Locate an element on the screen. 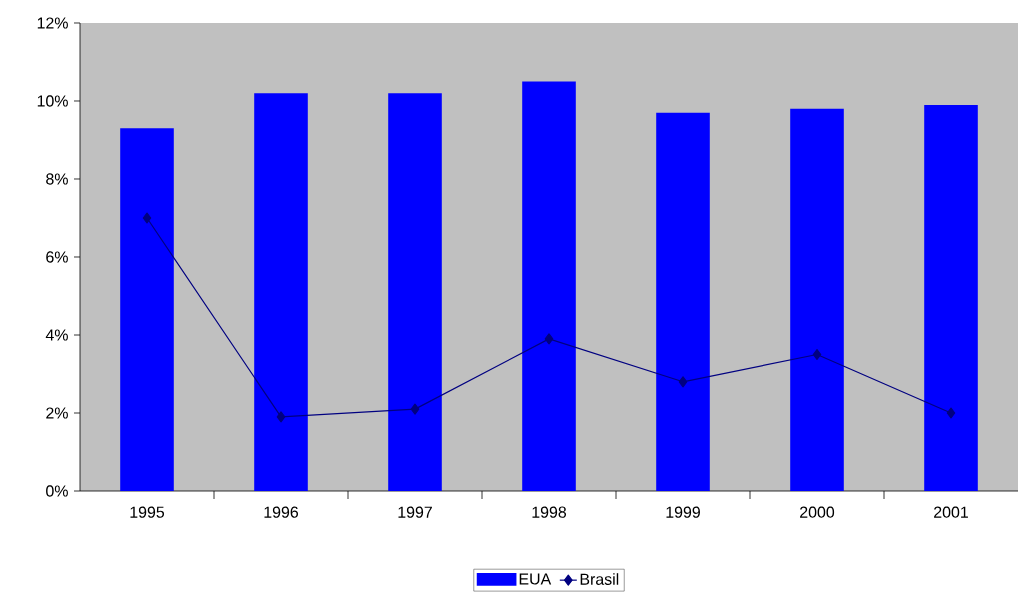 The height and width of the screenshot is (603, 1021). y-tick-label: 12% is located at coordinates (52, 23).